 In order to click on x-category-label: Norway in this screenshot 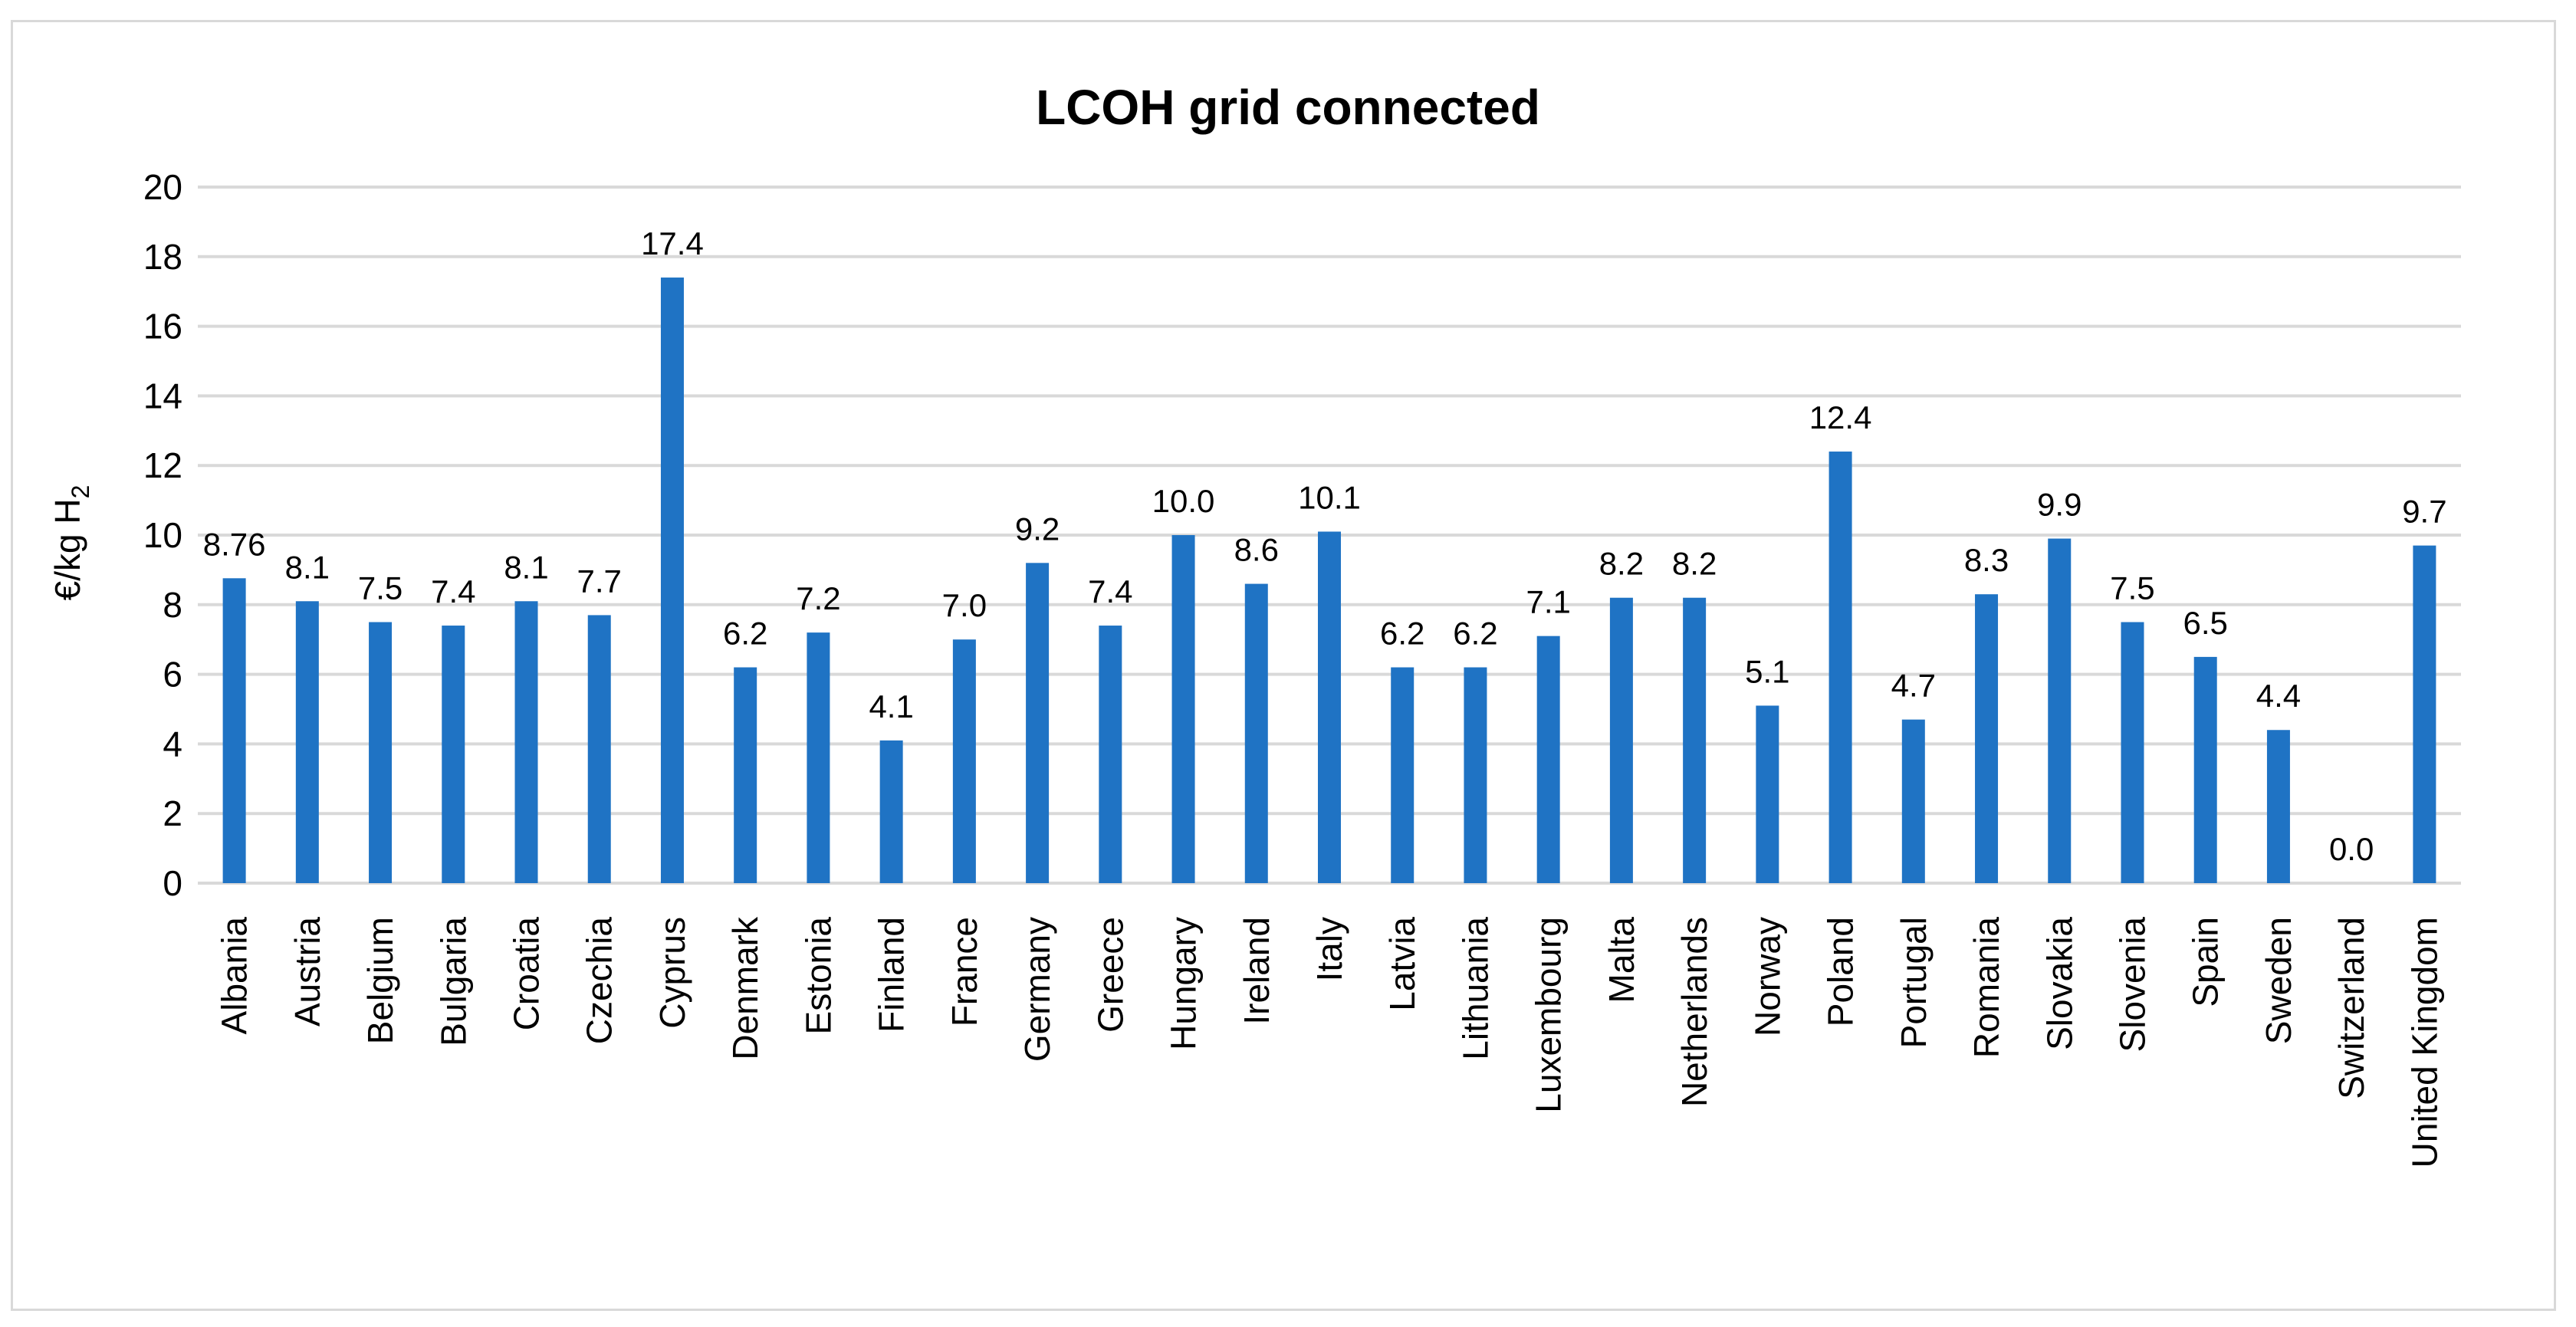, I will do `click(1767, 976)`.